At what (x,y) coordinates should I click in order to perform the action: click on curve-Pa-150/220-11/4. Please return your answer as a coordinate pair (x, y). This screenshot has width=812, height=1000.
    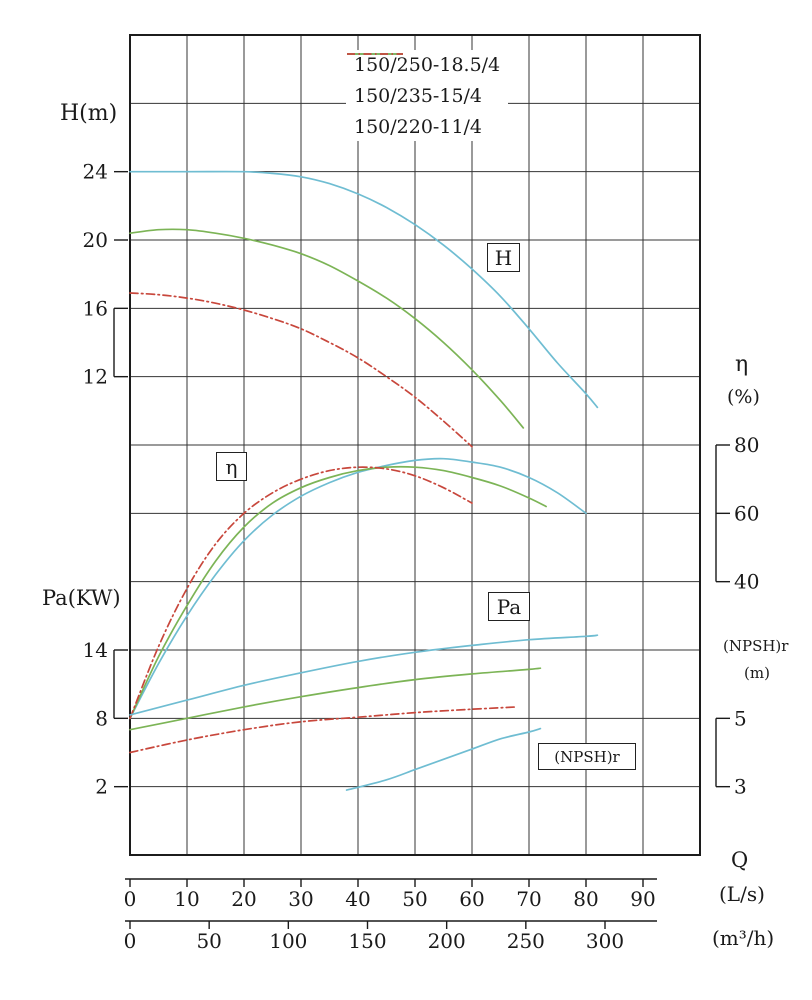
    Looking at the image, I should click on (324, 730).